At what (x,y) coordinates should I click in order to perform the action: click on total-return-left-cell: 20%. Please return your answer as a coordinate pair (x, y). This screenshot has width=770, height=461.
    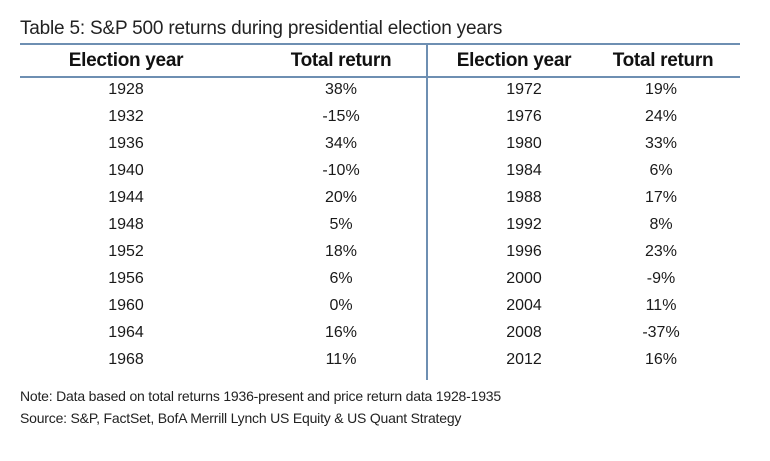
    Looking at the image, I should click on (341, 197).